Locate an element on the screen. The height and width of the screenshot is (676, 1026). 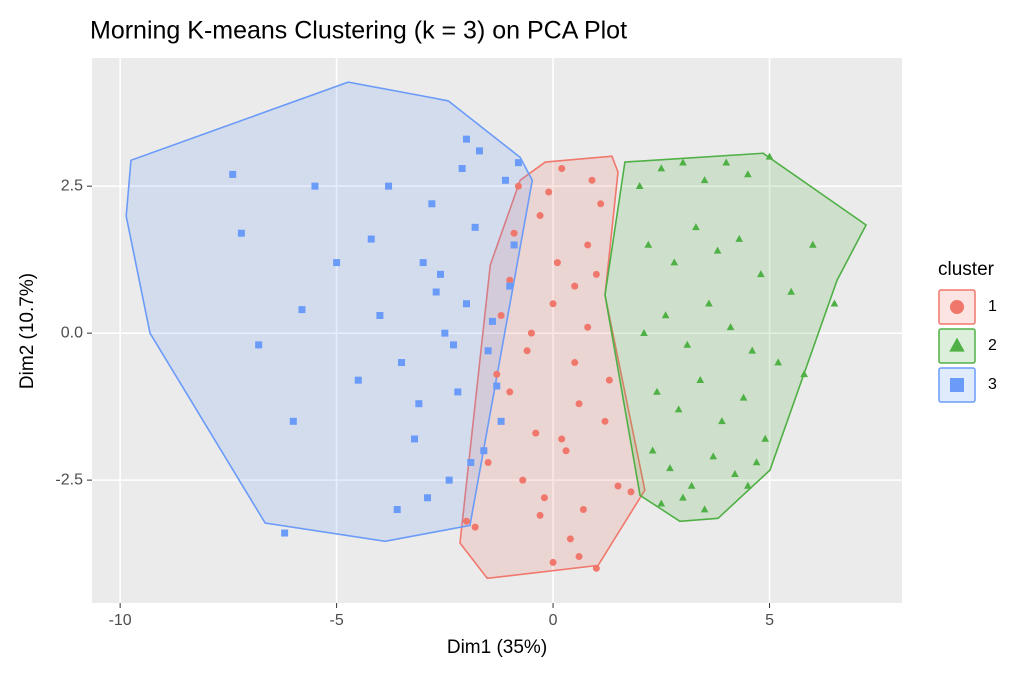
x-tick-label: -10 is located at coordinates (120, 620).